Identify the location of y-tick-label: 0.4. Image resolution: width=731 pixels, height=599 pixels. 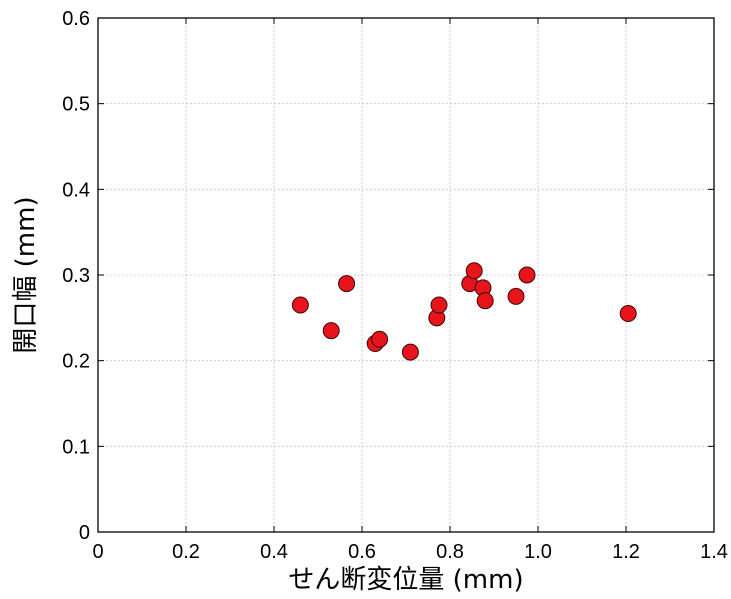
(76, 190).